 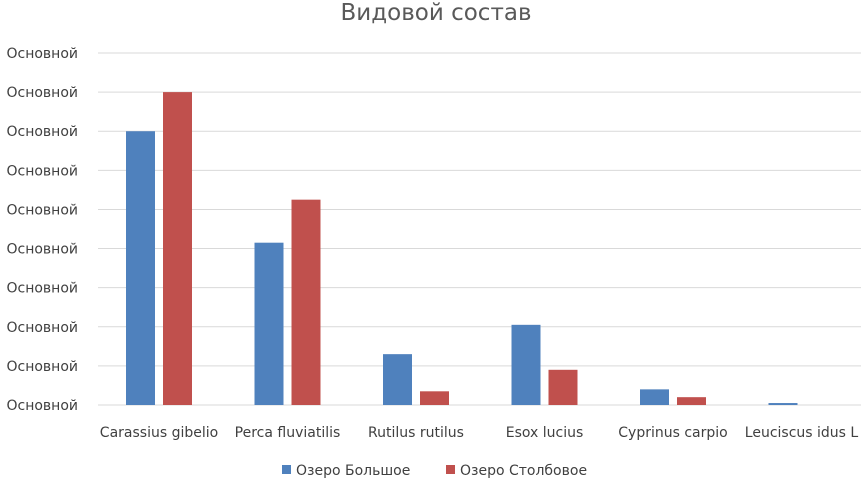 What do you see at coordinates (672, 433) in the screenshot?
I see `x-category-label: Cyprinus carpio` at bounding box center [672, 433].